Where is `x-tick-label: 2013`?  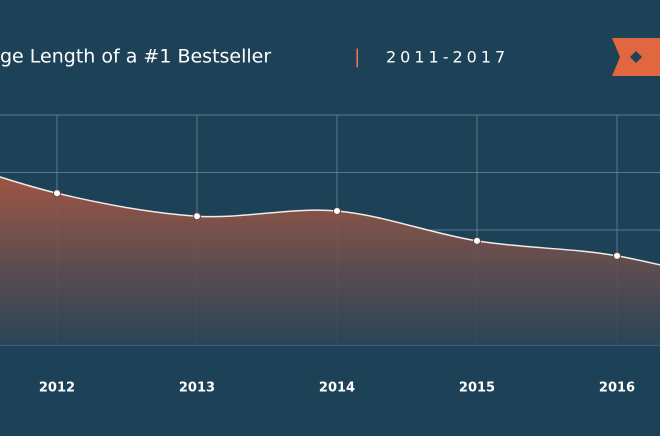
x-tick-label: 2013 is located at coordinates (197, 388).